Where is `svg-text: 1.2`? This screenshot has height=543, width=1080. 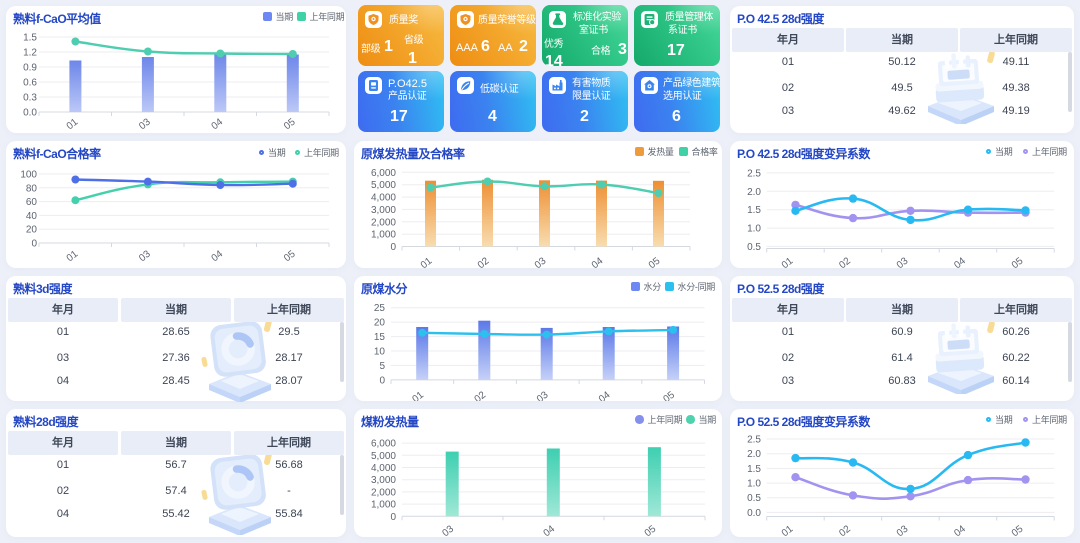 svg-text: 1.2 is located at coordinates (30, 53).